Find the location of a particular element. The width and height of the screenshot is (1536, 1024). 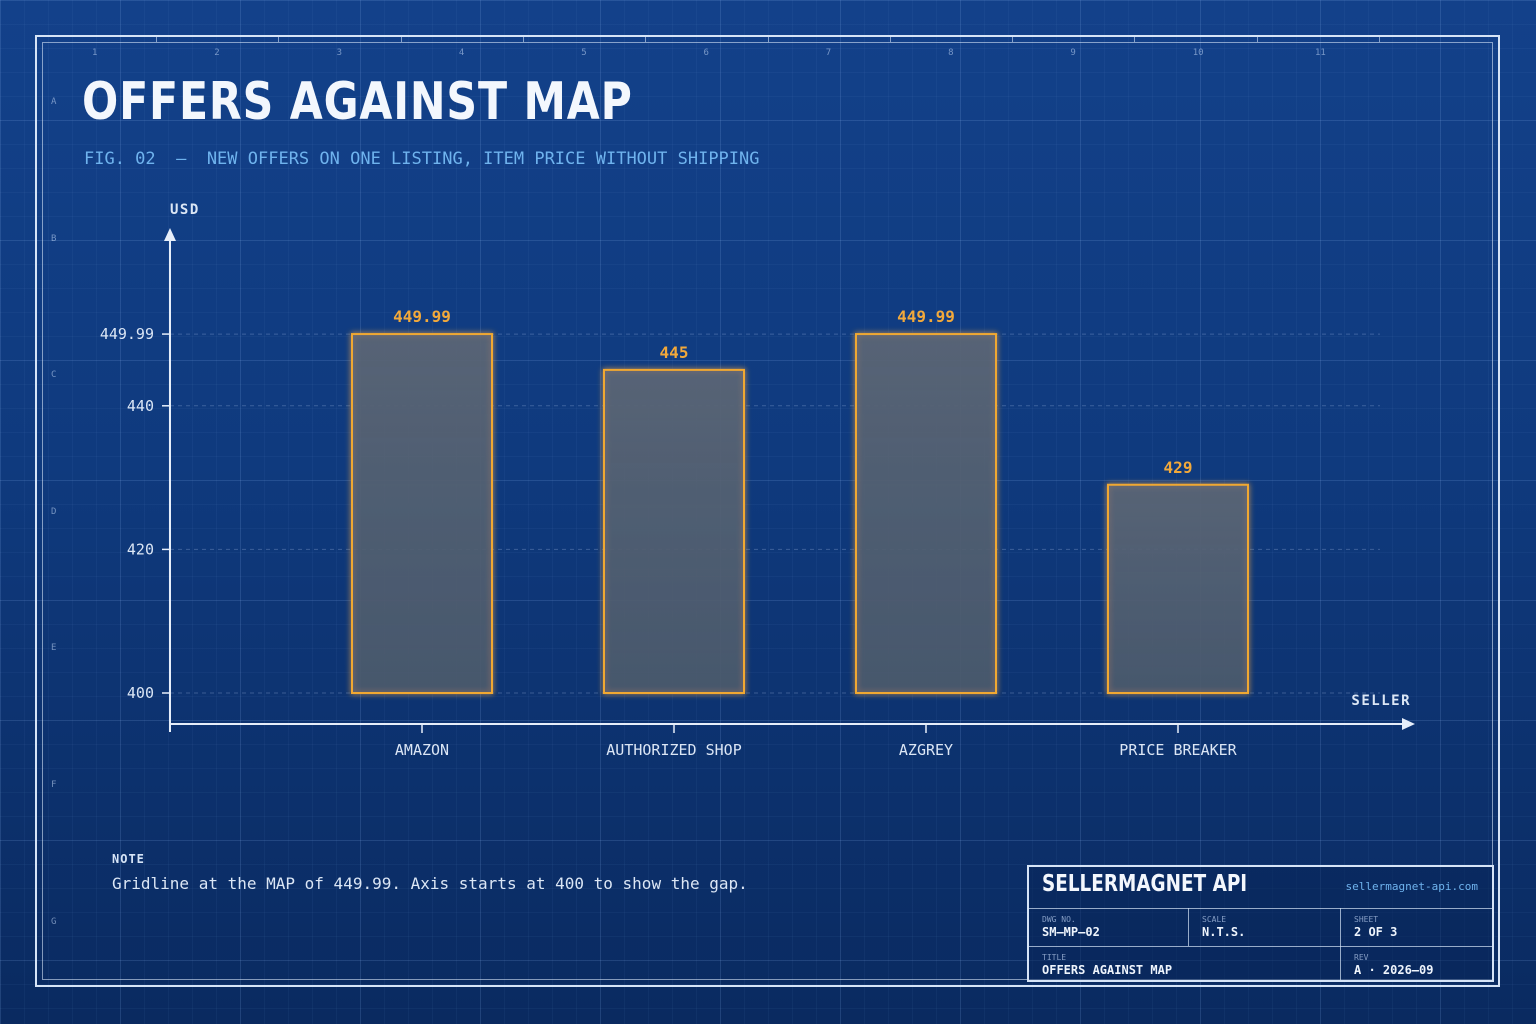

ruler-column-7: 7 is located at coordinates (828, 53).